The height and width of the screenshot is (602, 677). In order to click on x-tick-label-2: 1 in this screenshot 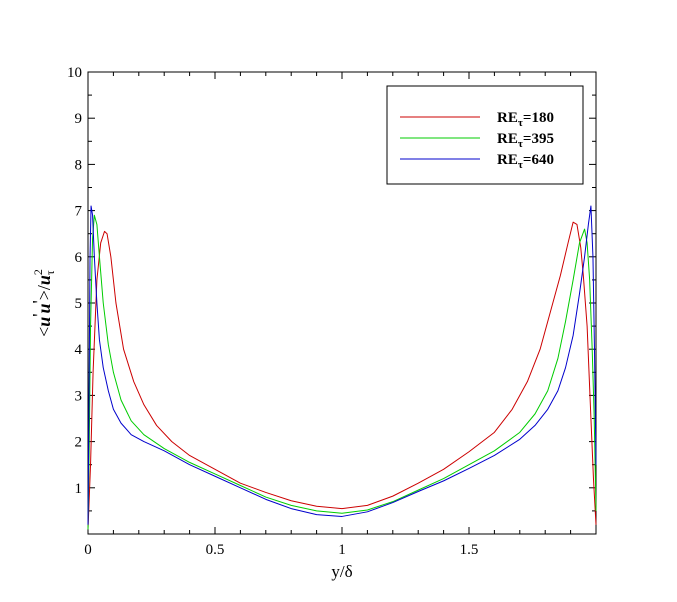, I will do `click(342, 550)`.